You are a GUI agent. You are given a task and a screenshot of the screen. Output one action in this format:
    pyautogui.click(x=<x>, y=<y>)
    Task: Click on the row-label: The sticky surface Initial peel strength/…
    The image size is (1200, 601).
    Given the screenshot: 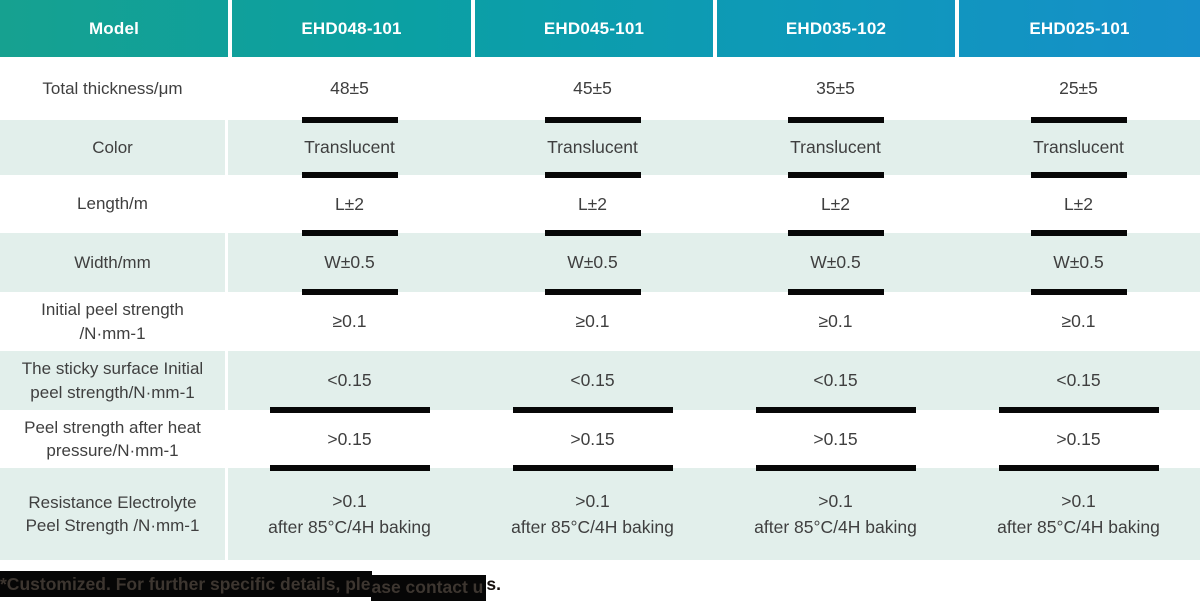 What is the action you would take?
    pyautogui.click(x=114, y=380)
    